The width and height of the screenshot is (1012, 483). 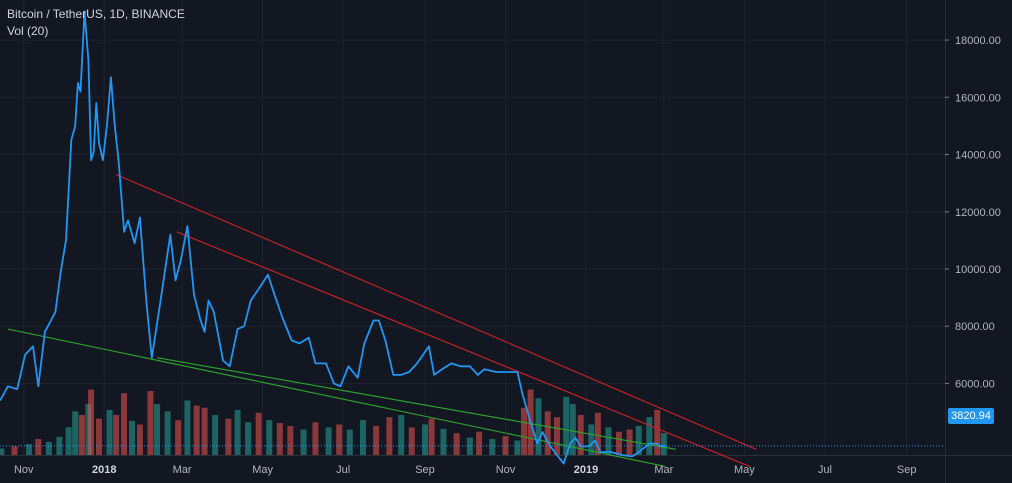 What do you see at coordinates (28, 31) in the screenshot?
I see `indicator-line: Vol (20)` at bounding box center [28, 31].